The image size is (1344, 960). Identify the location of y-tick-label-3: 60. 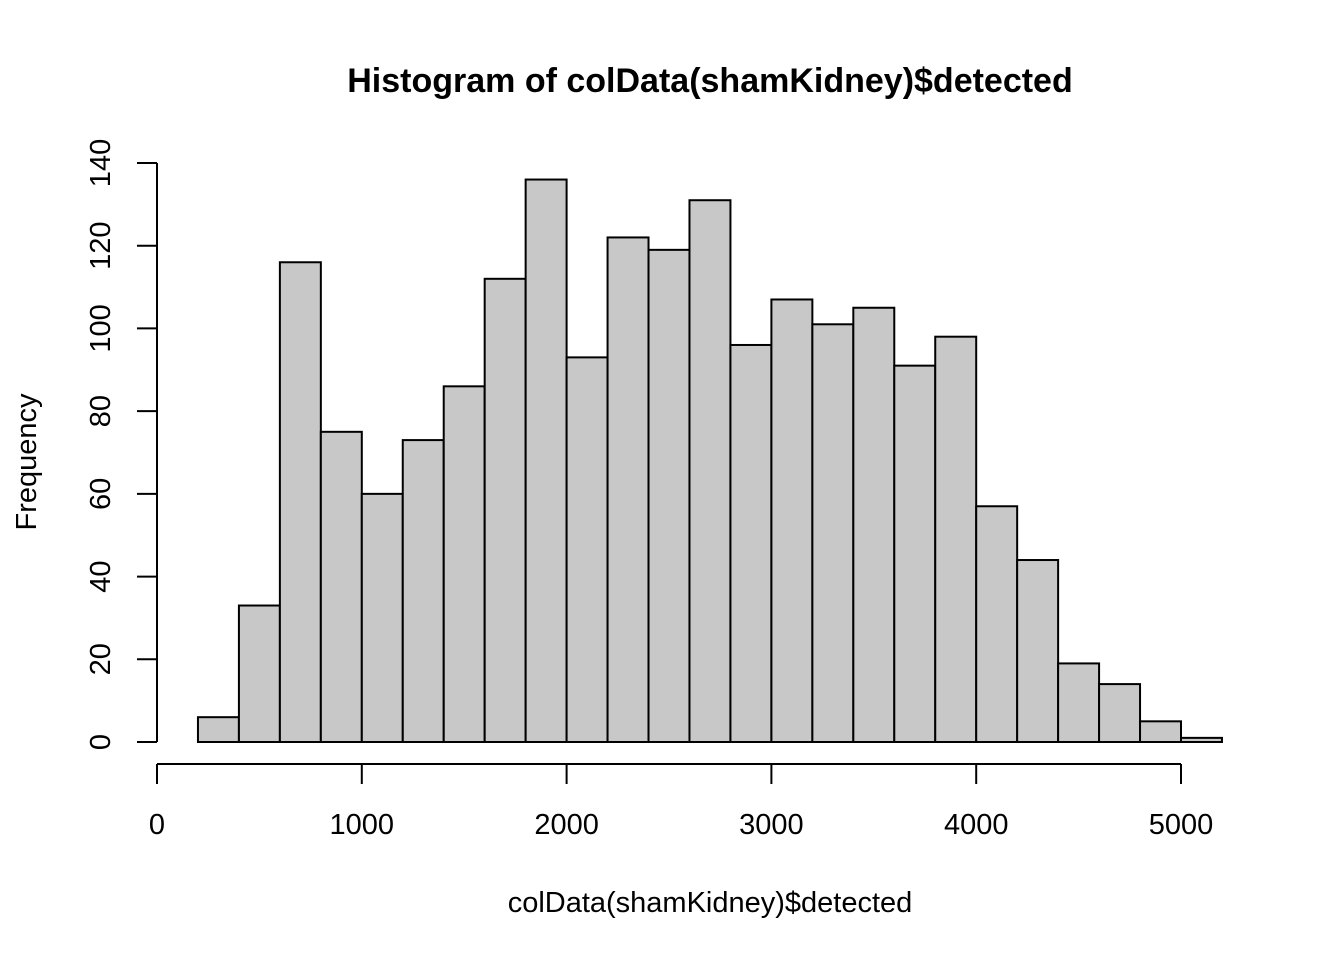
(101, 494).